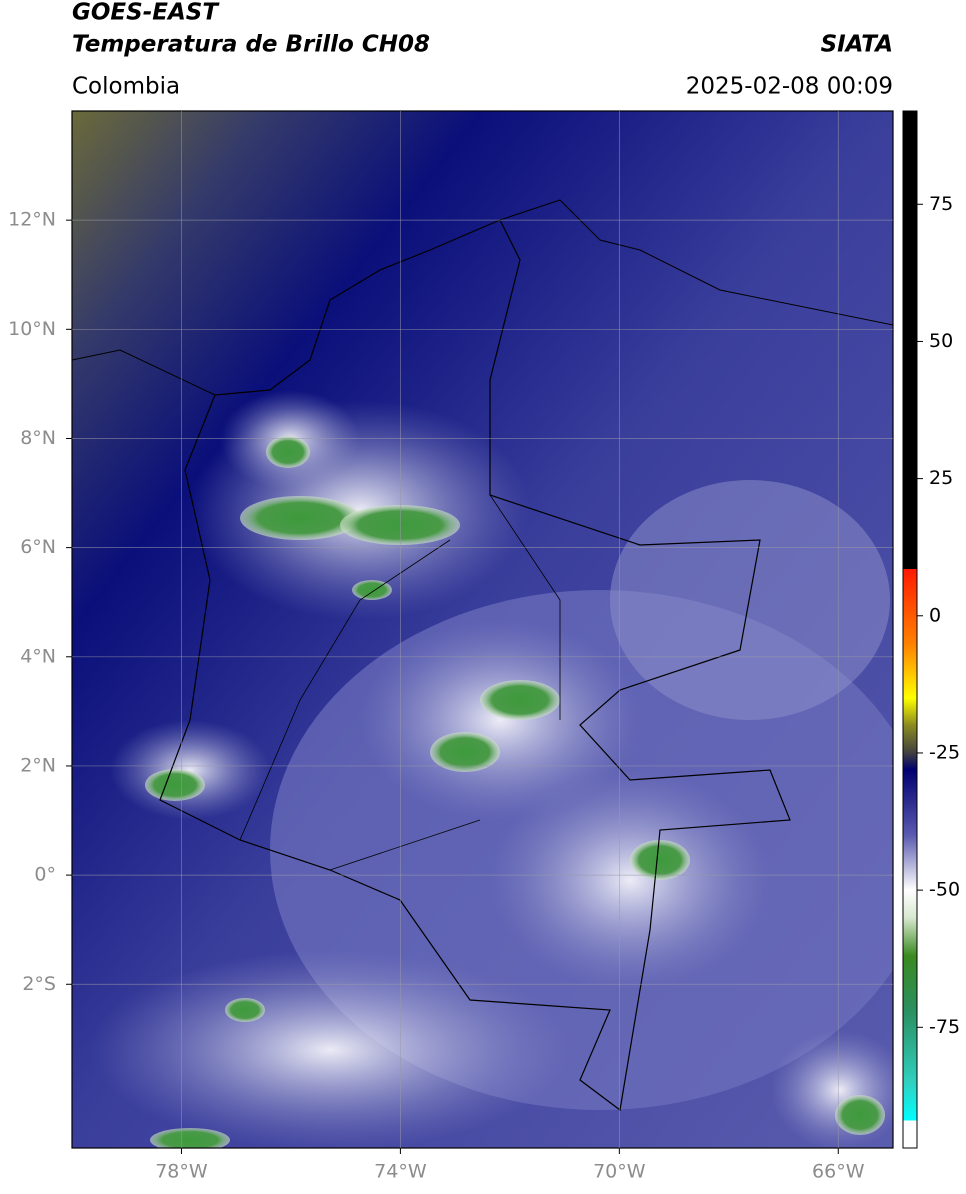 This screenshot has width=966, height=1194. Describe the element at coordinates (32, 329) in the screenshot. I see `y-tick-label: 10°N` at that location.